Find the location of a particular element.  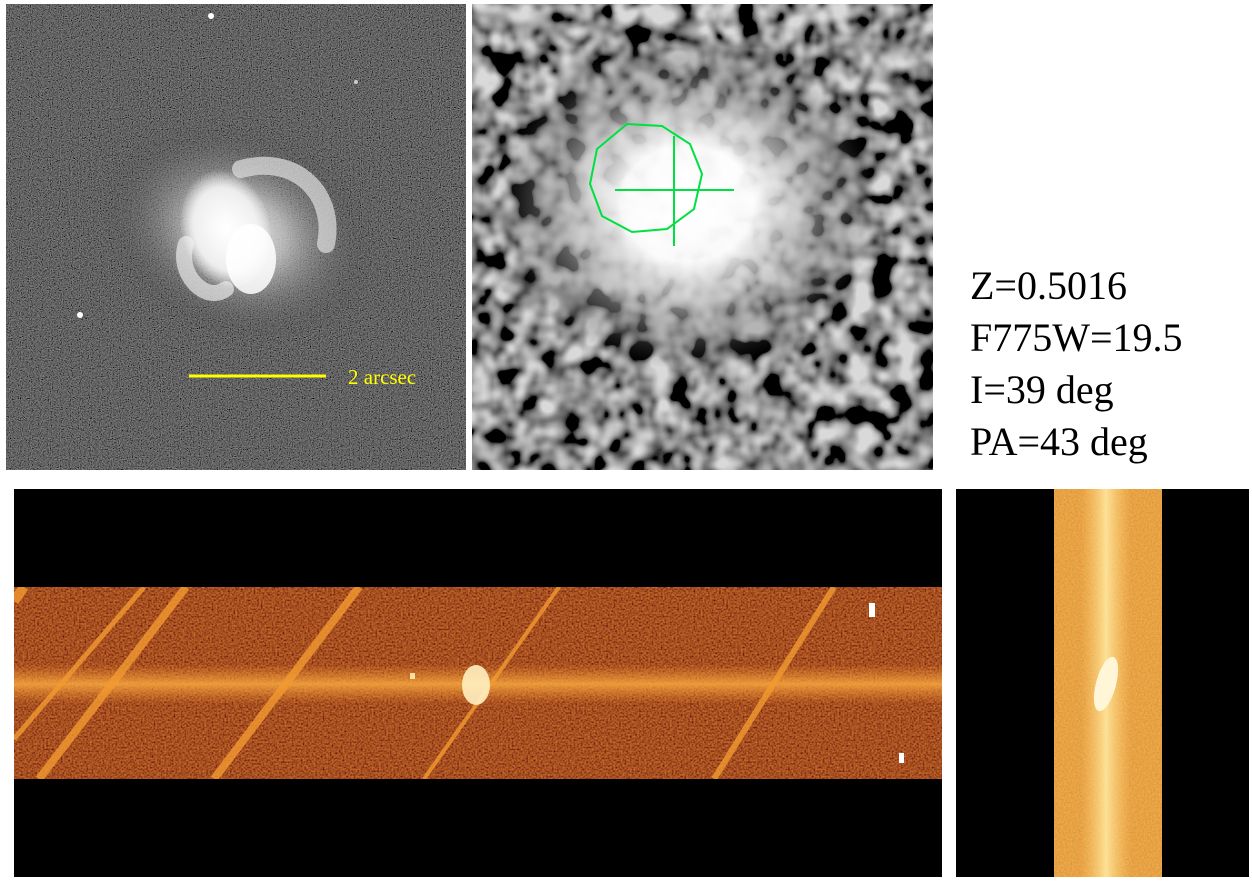

aperture-circle is located at coordinates (646, 178).